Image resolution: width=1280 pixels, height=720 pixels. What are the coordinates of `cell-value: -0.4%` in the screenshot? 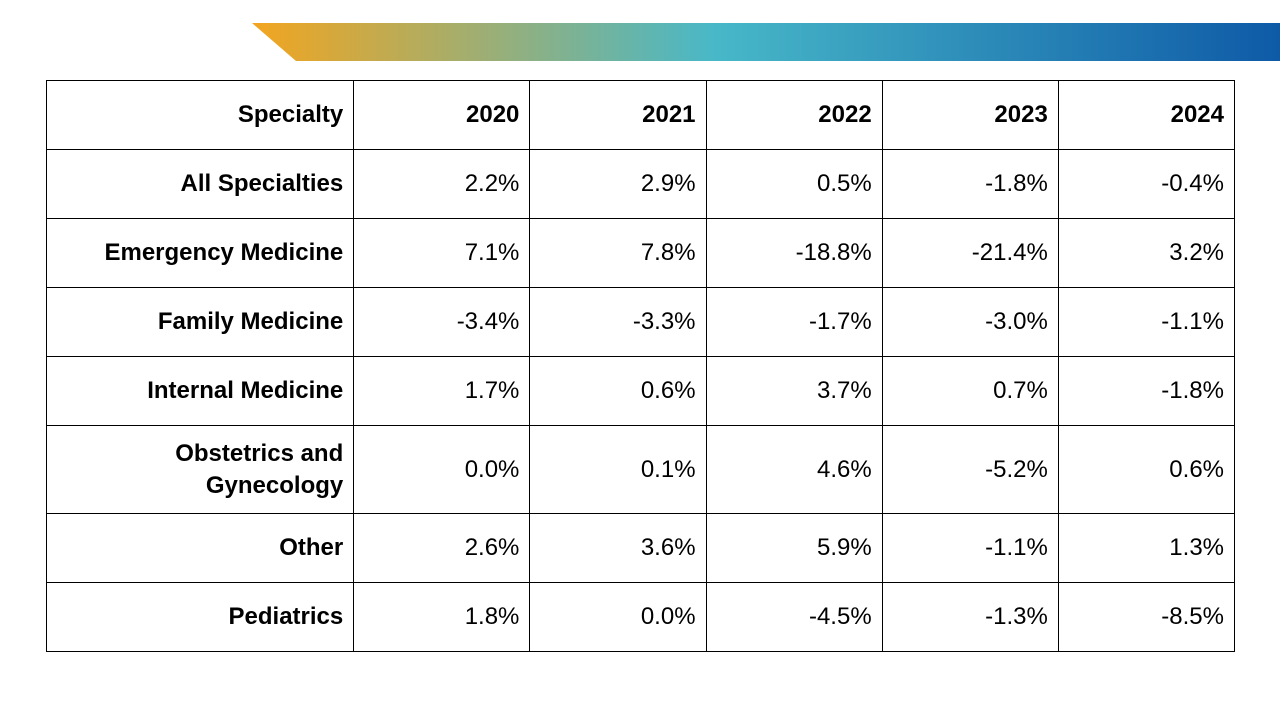 It's located at (1146, 184).